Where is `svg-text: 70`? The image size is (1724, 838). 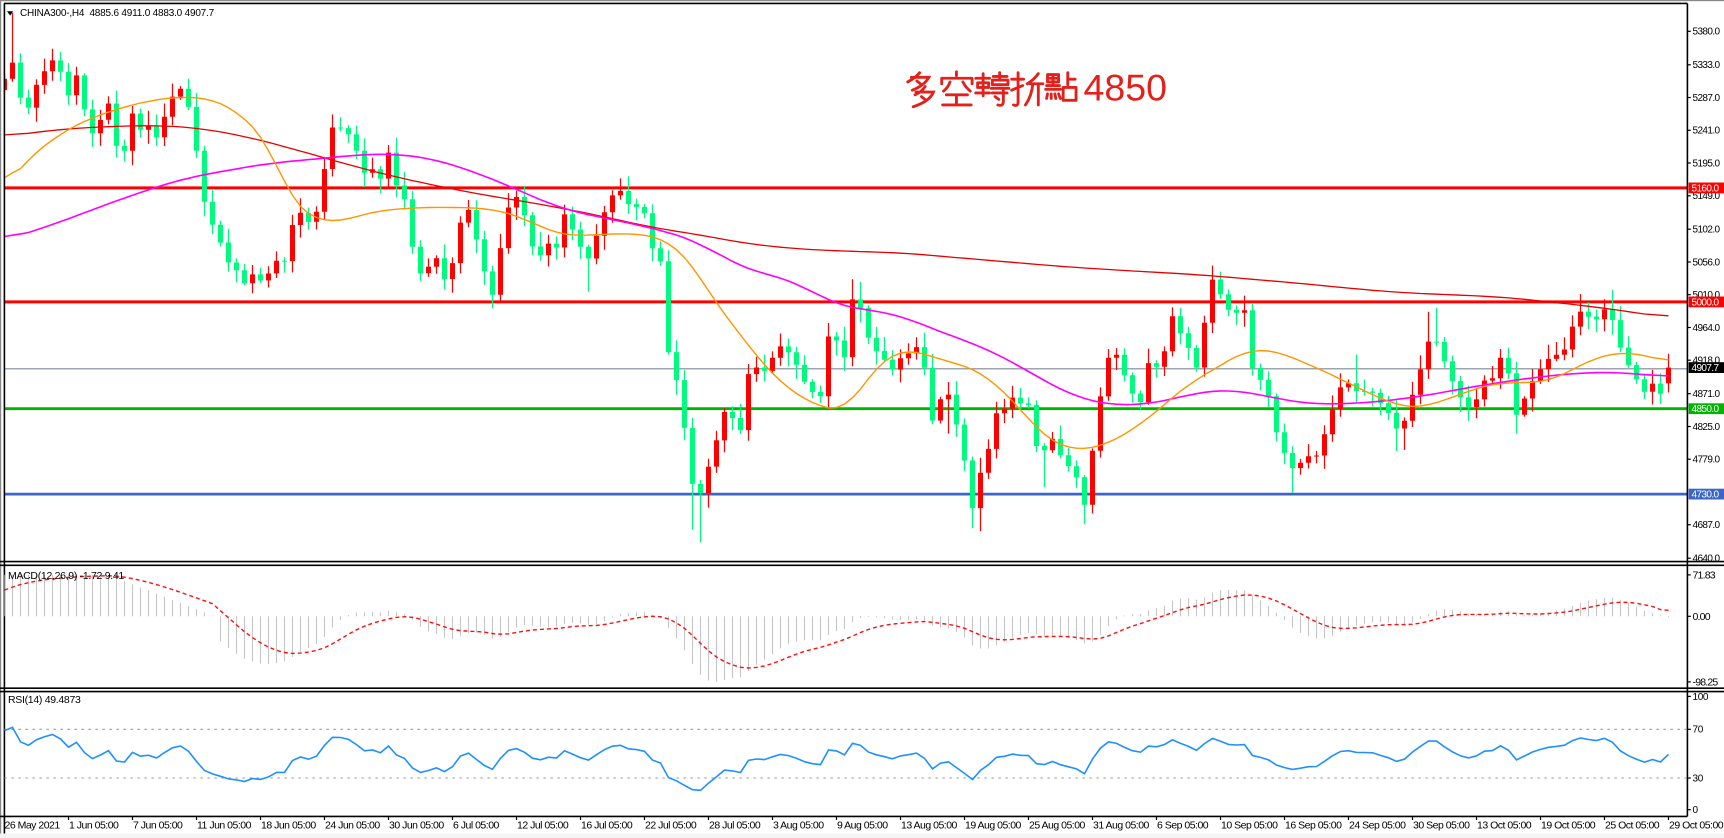
svg-text: 70 is located at coordinates (1698, 730).